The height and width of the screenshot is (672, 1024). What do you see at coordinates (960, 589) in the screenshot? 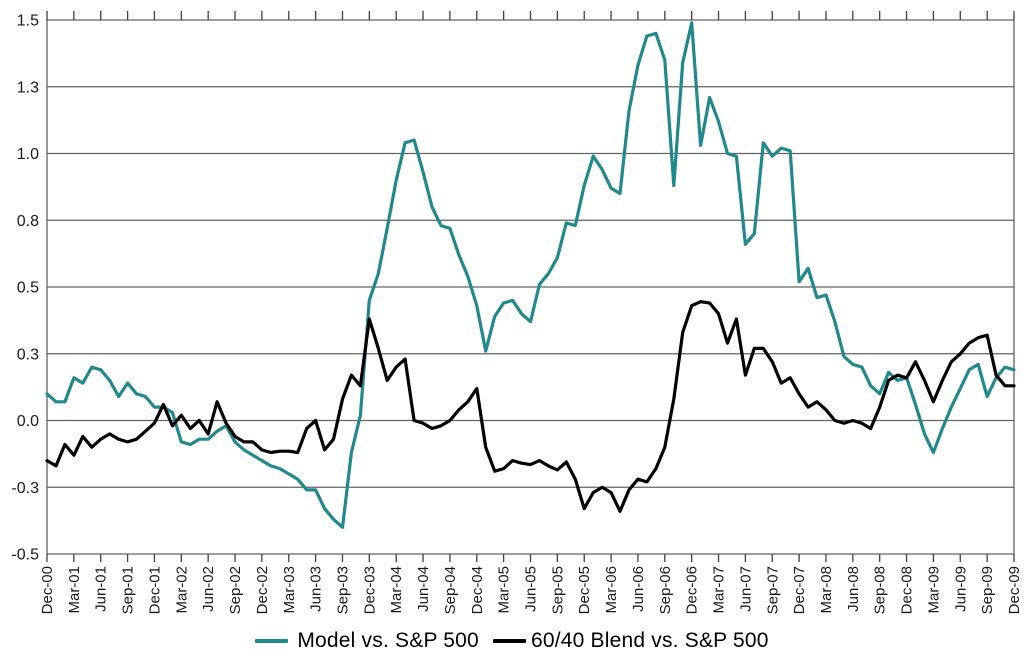
I see `x-tick-label: Jun-09` at bounding box center [960, 589].